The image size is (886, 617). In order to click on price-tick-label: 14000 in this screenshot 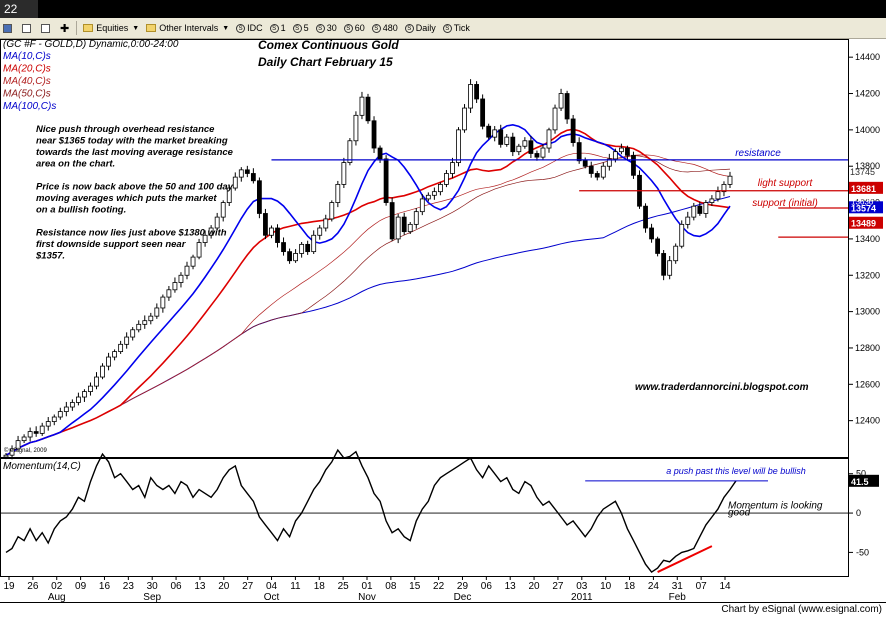, I will do `click(867, 130)`.